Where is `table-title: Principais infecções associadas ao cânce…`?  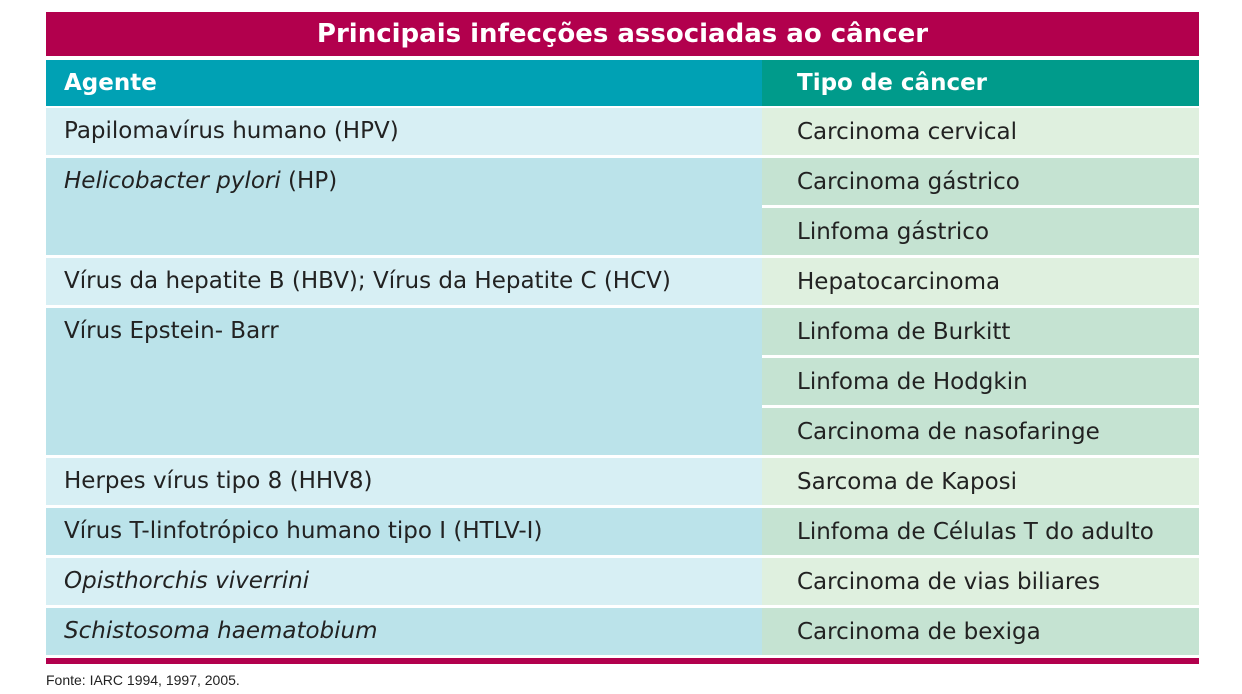 table-title: Principais infecções associadas ao cânce… is located at coordinates (622, 34).